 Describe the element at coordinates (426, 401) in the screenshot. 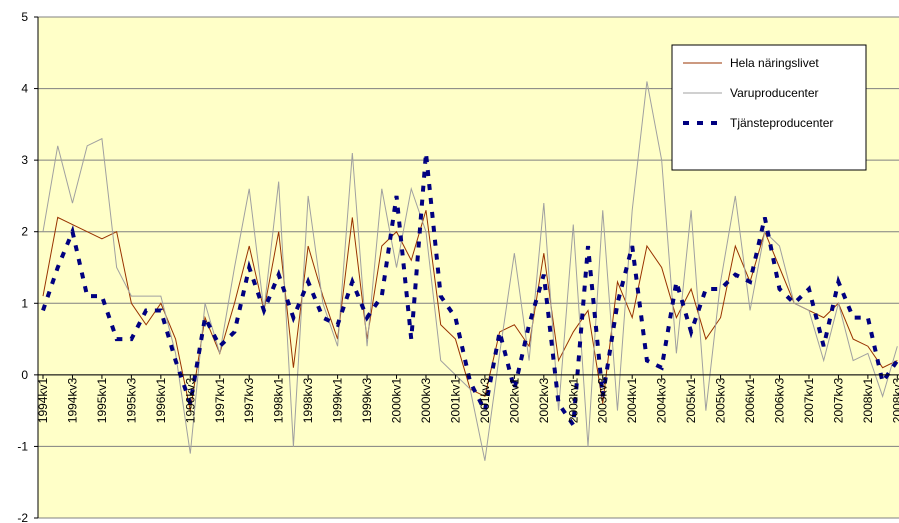

I see `x-tick-label: 2000kv3` at that location.